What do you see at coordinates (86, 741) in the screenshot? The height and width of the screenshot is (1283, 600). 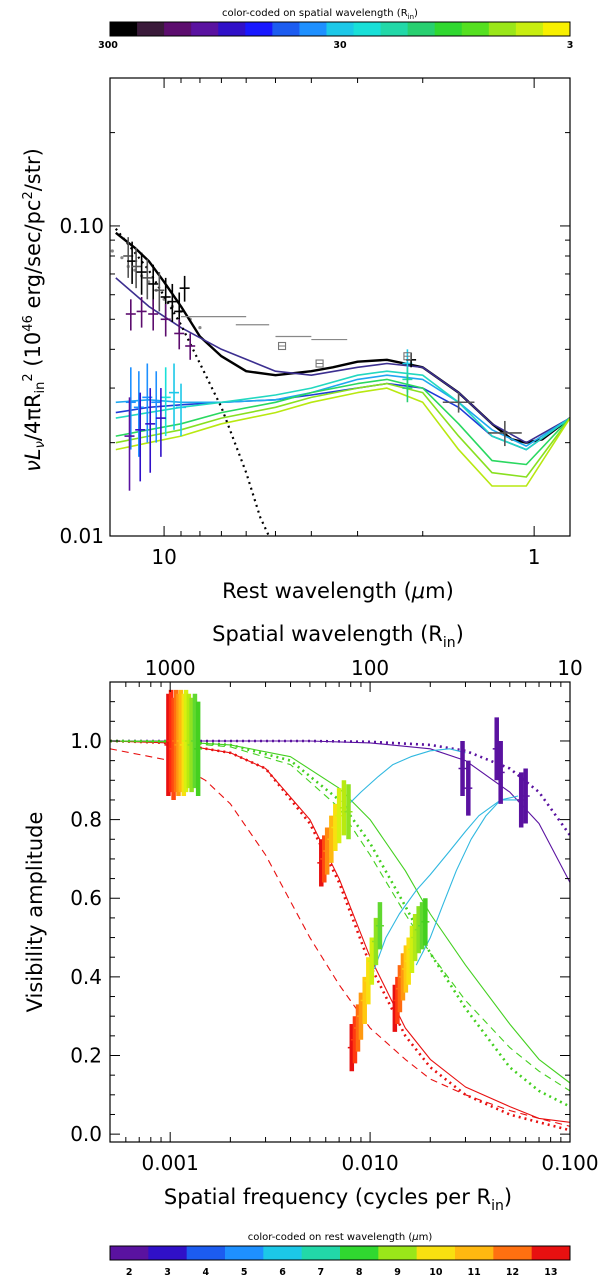 I see `vis-y-tick-label: 1.0` at bounding box center [86, 741].